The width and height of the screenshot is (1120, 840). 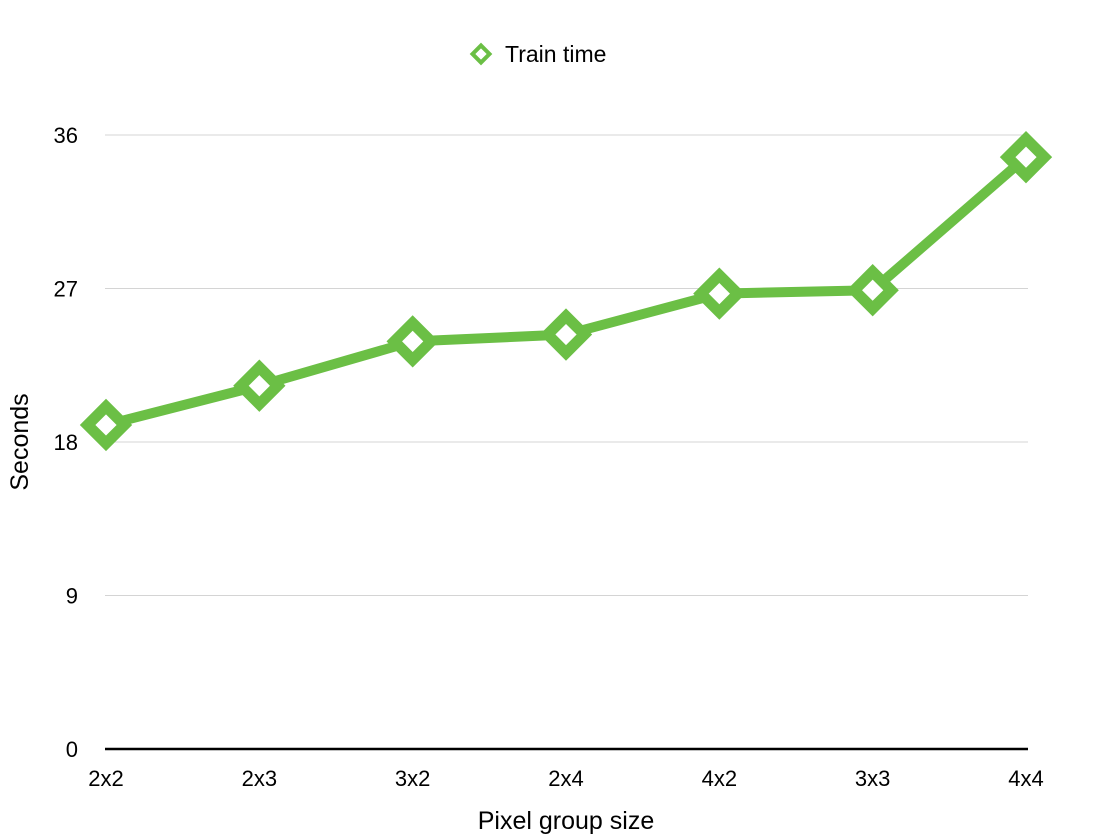 I want to click on y-tick-label-27: 27, so click(x=66, y=289).